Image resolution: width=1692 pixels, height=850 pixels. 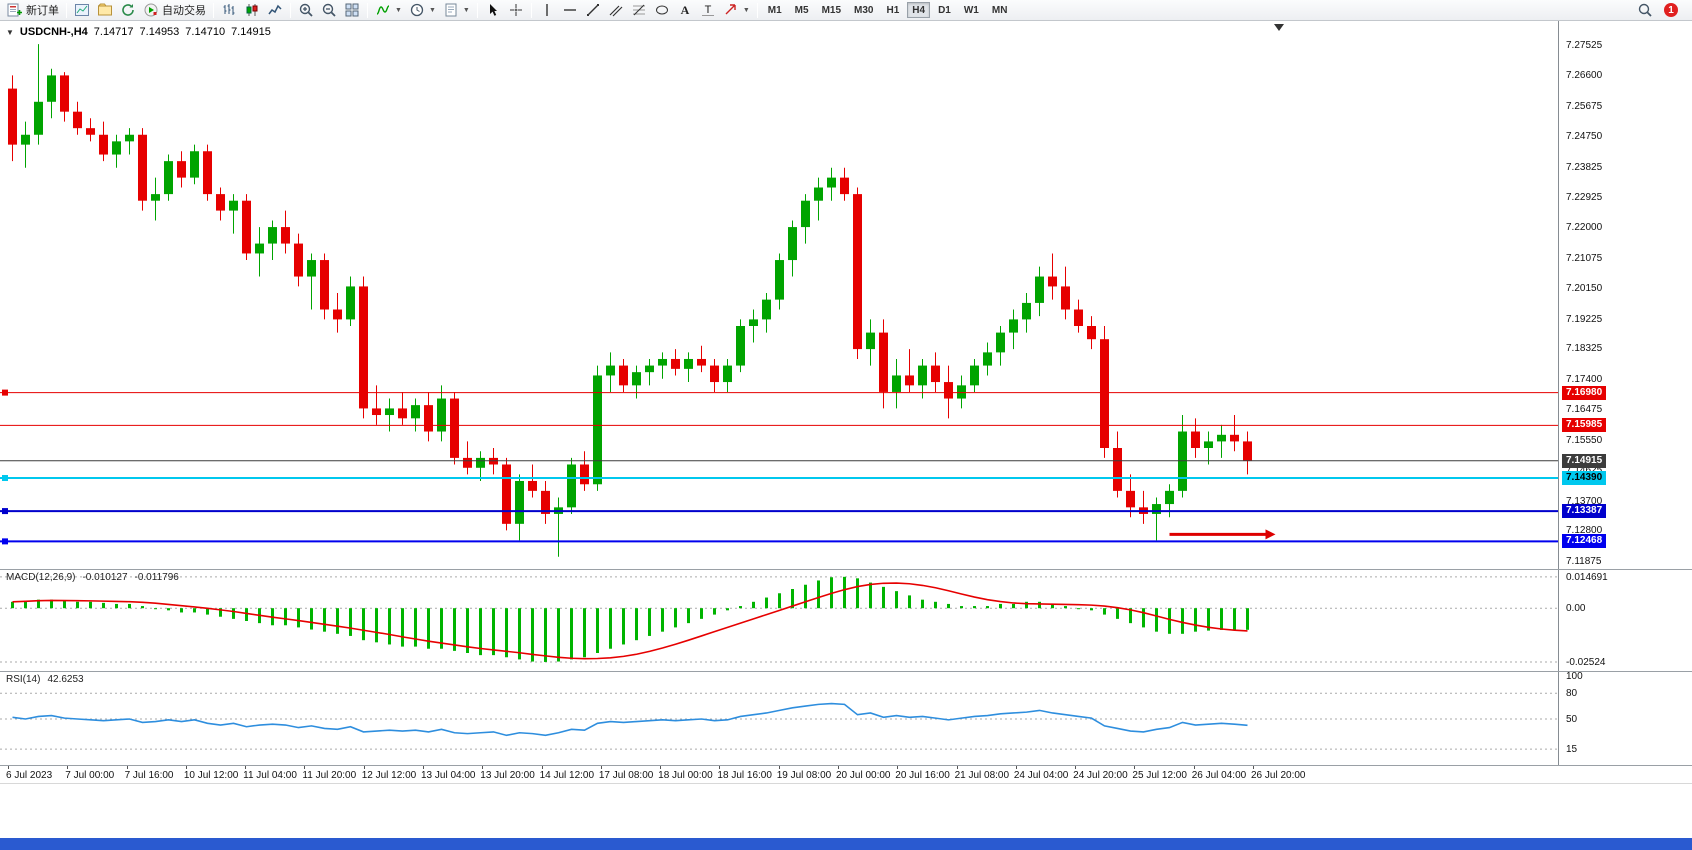 I want to click on vertical-line-button, so click(x=547, y=10).